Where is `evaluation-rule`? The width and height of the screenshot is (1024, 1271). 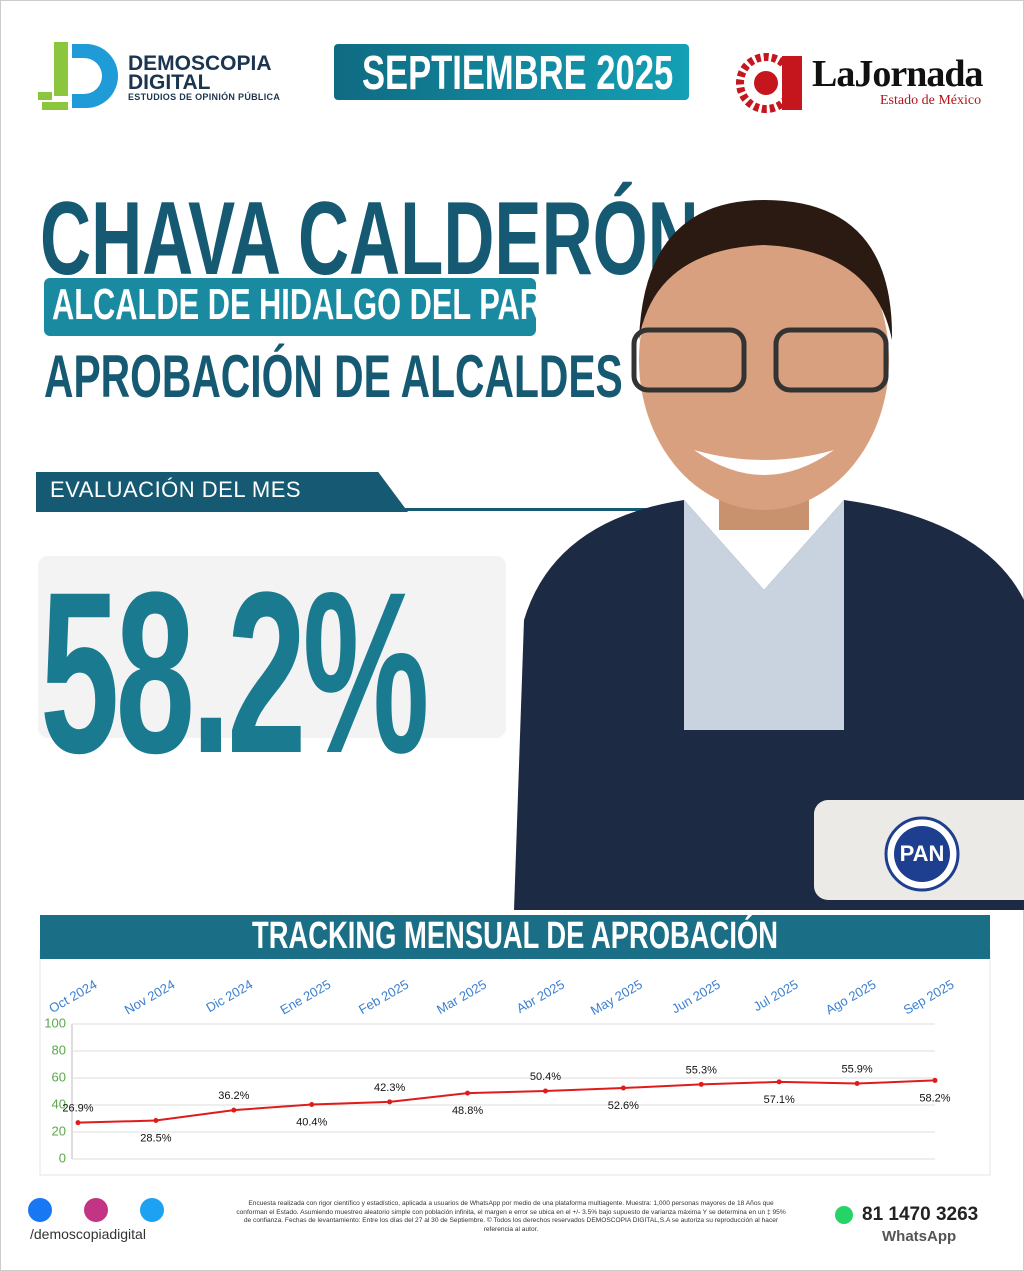
evaluation-rule is located at coordinates (530, 509).